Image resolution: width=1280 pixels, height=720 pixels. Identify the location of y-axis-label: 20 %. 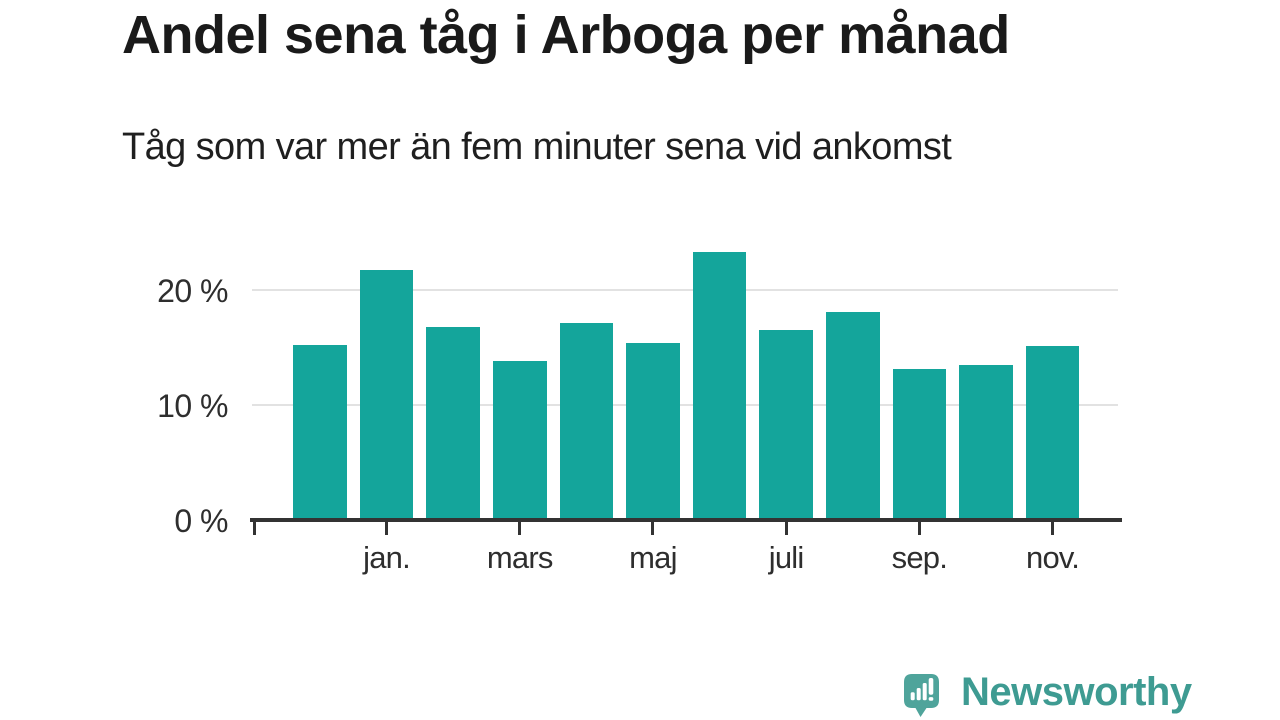
(192, 291).